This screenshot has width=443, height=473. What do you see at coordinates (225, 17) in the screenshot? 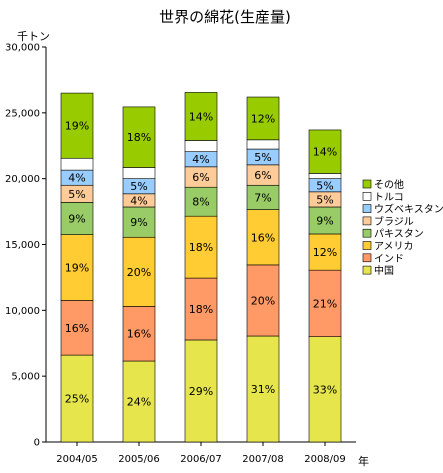
I see `chart-title: 世界の綿花(生産量)` at bounding box center [225, 17].